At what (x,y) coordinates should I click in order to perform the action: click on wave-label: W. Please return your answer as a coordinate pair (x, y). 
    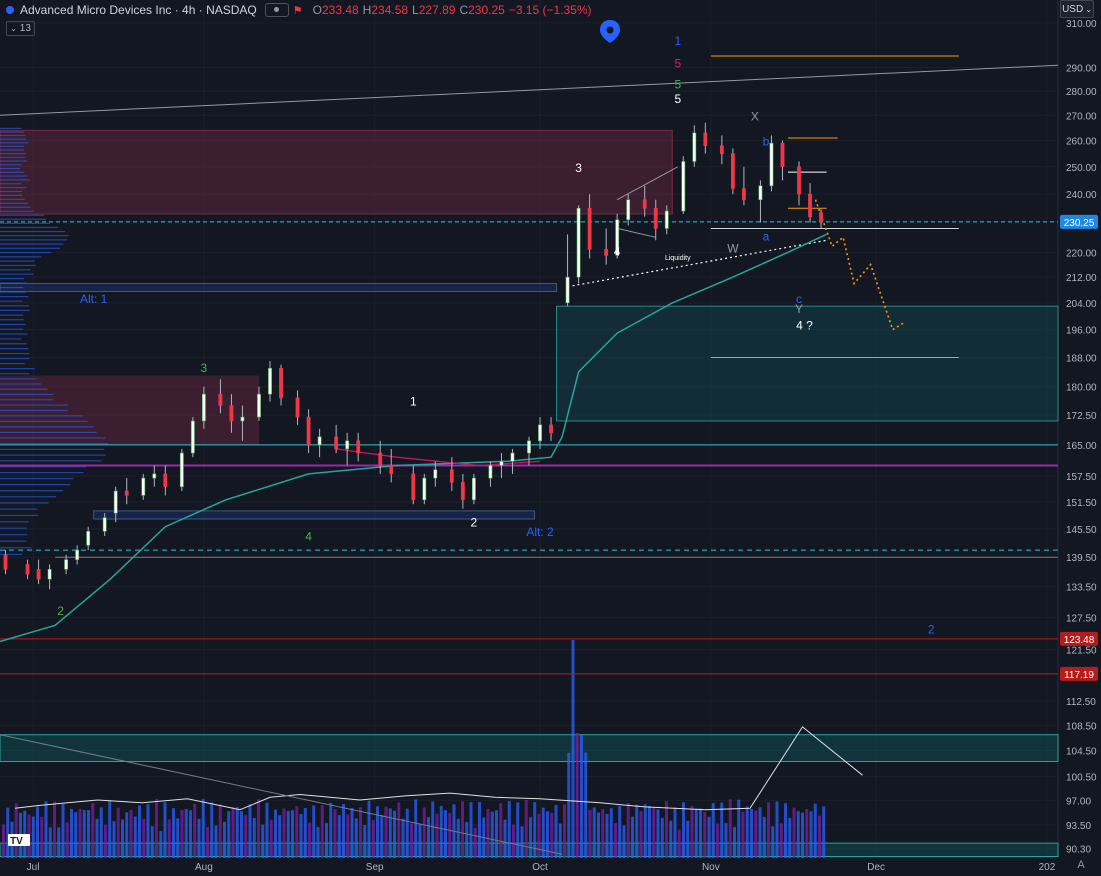
    Looking at the image, I should click on (733, 248).